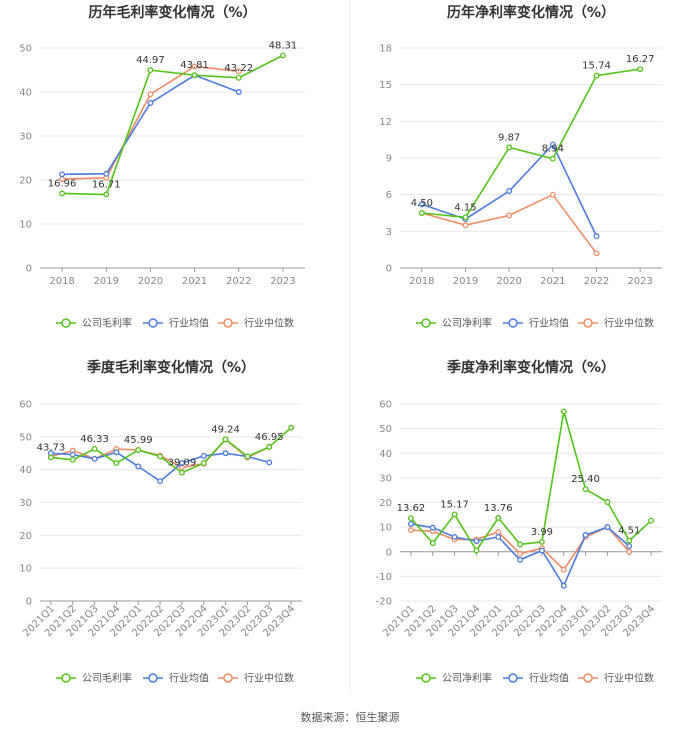  I want to click on y-tick-label: 18, so click(385, 49).